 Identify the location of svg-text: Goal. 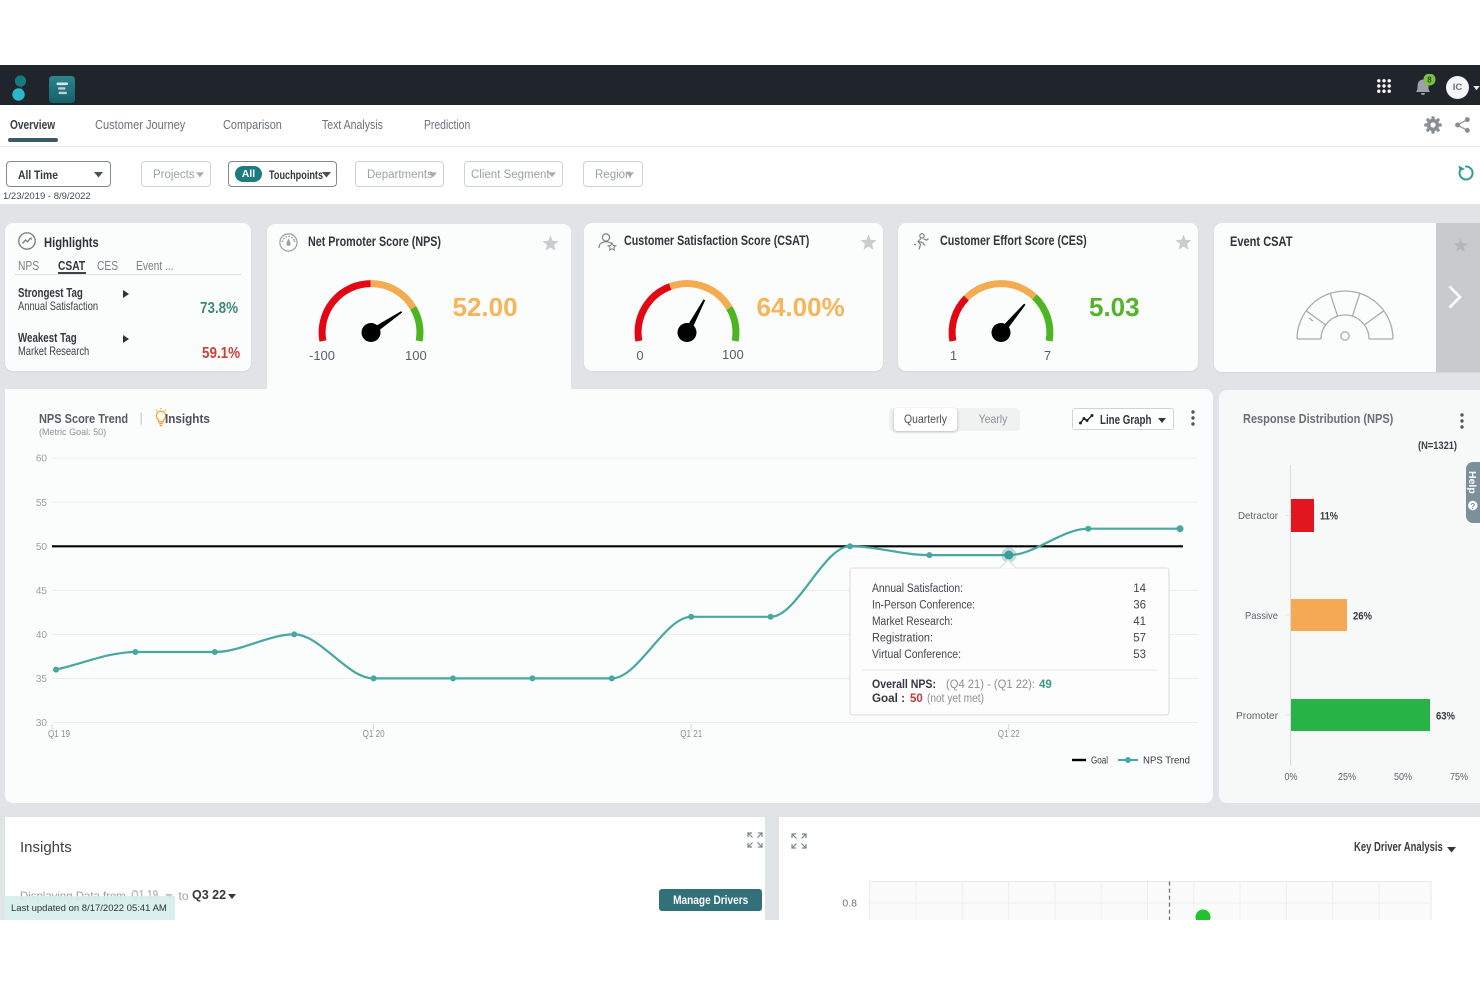
(1099, 761).